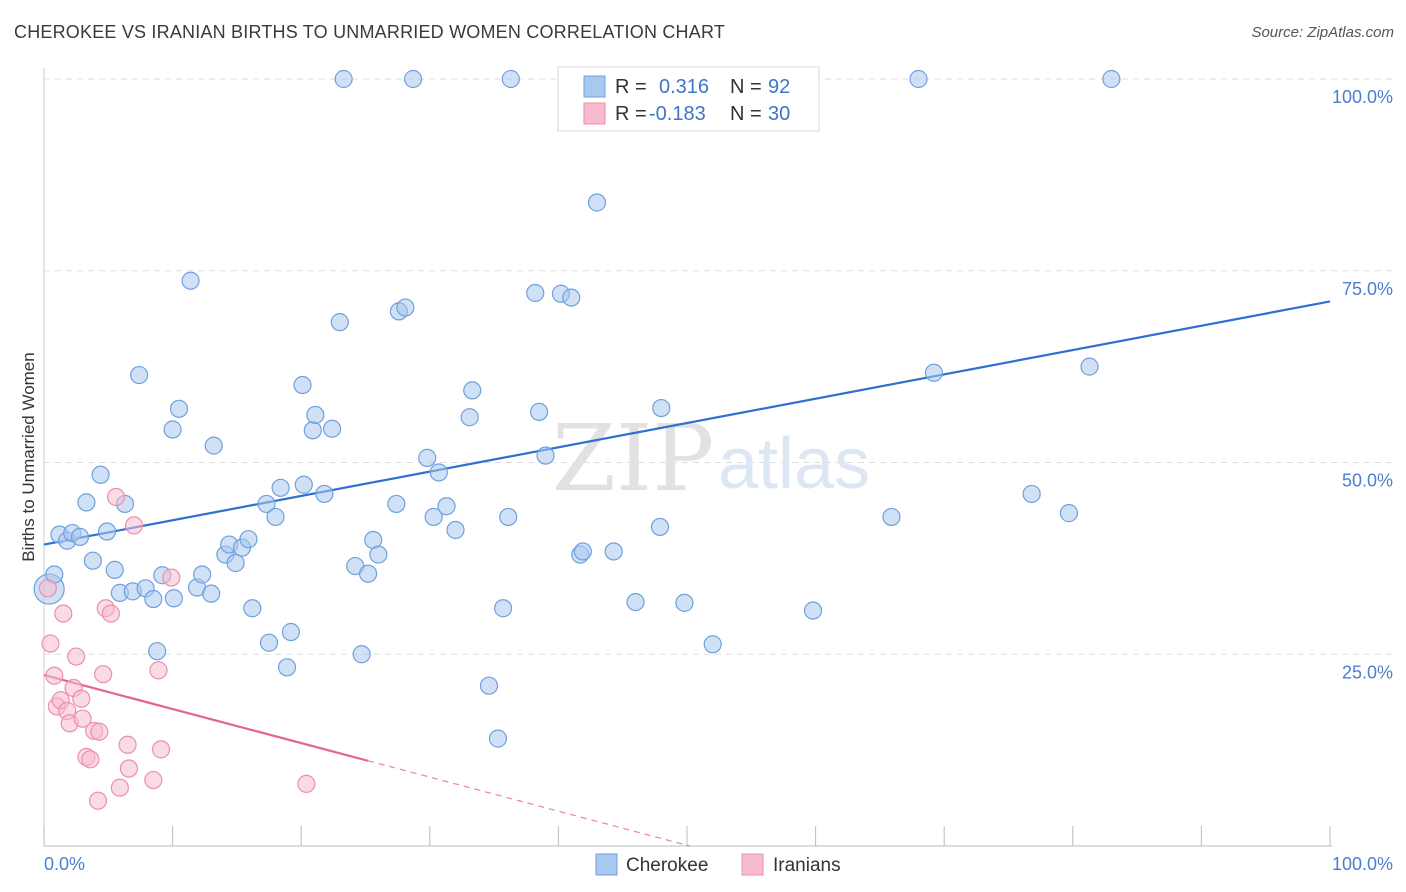 The width and height of the screenshot is (1406, 892). Describe the element at coordinates (177, 648) in the screenshot. I see `iranians-points` at that location.